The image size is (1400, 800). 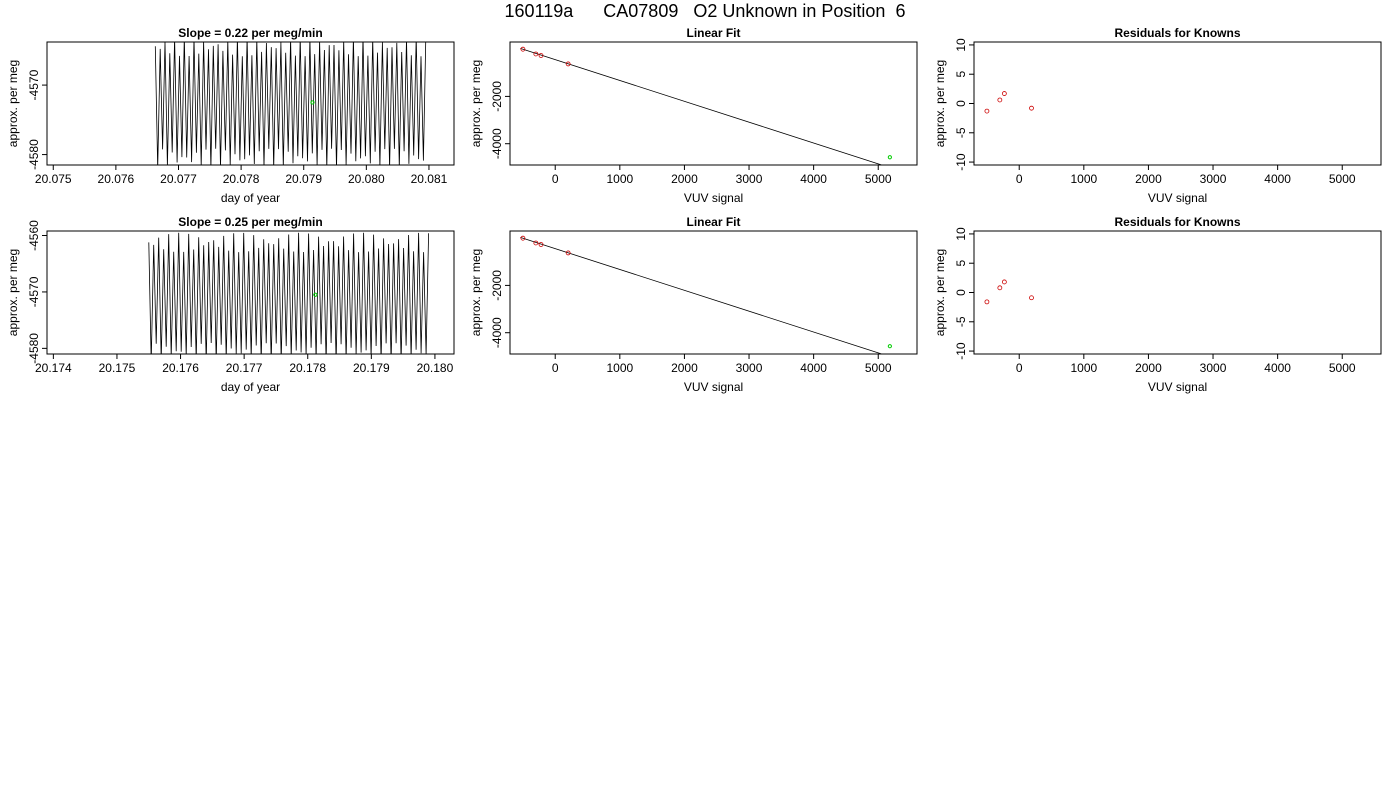 I want to click on chart-title: Slope = 0.25 per meg/min, so click(x=250, y=222).